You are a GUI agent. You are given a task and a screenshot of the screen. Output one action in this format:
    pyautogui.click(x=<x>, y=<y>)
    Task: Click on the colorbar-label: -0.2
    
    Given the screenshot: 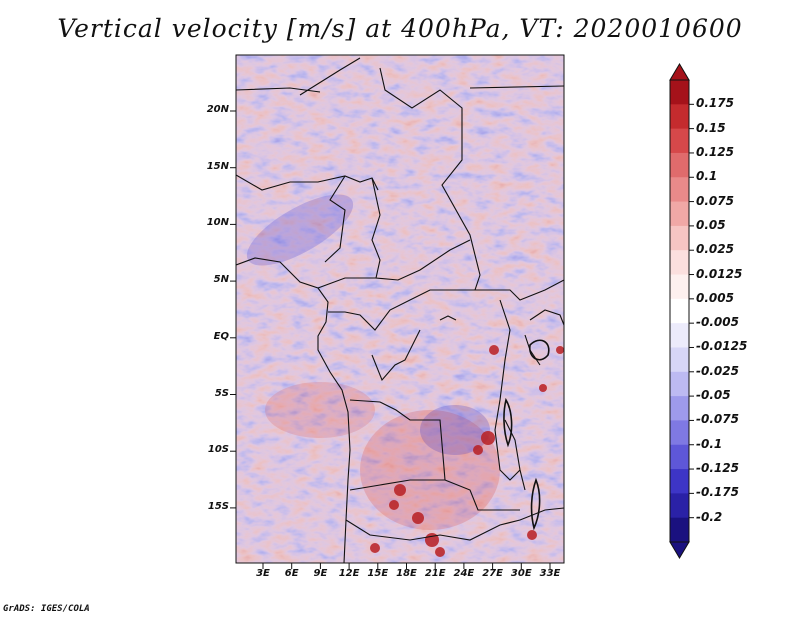 What is the action you would take?
    pyautogui.click(x=709, y=516)
    